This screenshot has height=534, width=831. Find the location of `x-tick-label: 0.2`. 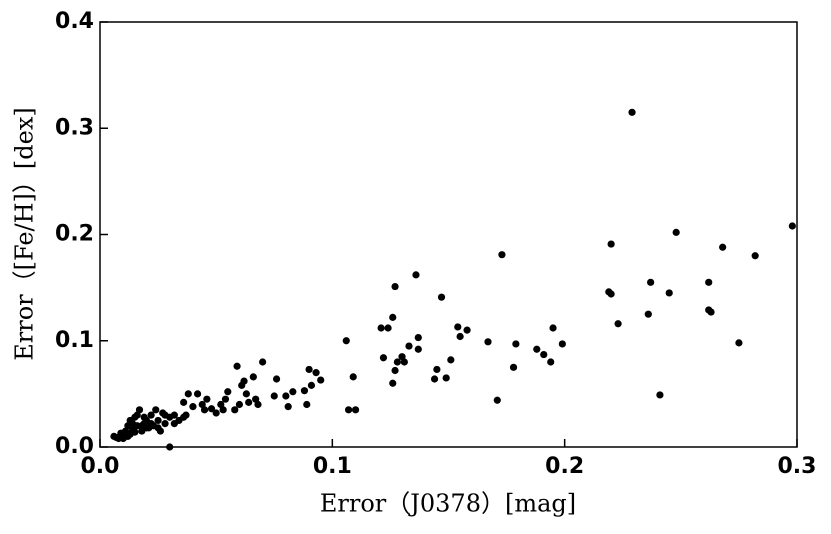

x-tick-label: 0.2 is located at coordinates (564, 466).